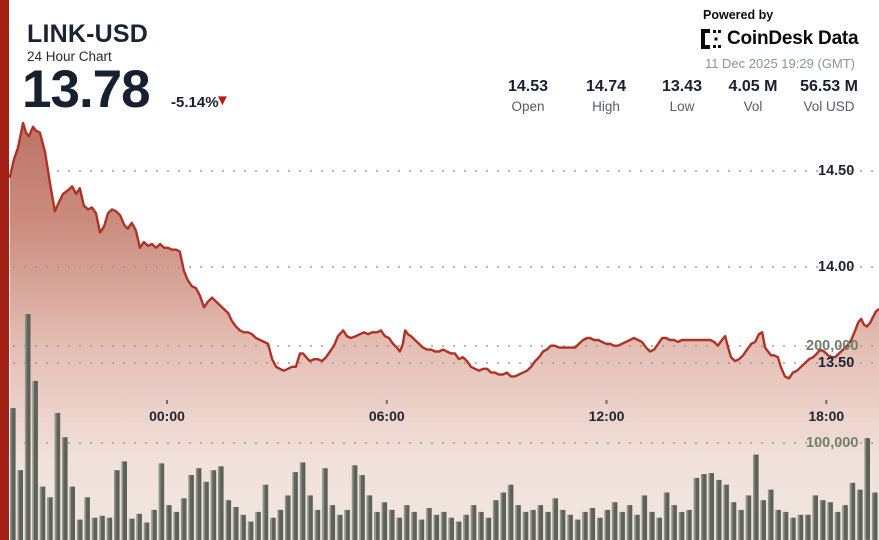  What do you see at coordinates (829, 96) in the screenshot?
I see `stat-vol-usd: 56.53 M Vol USD` at bounding box center [829, 96].